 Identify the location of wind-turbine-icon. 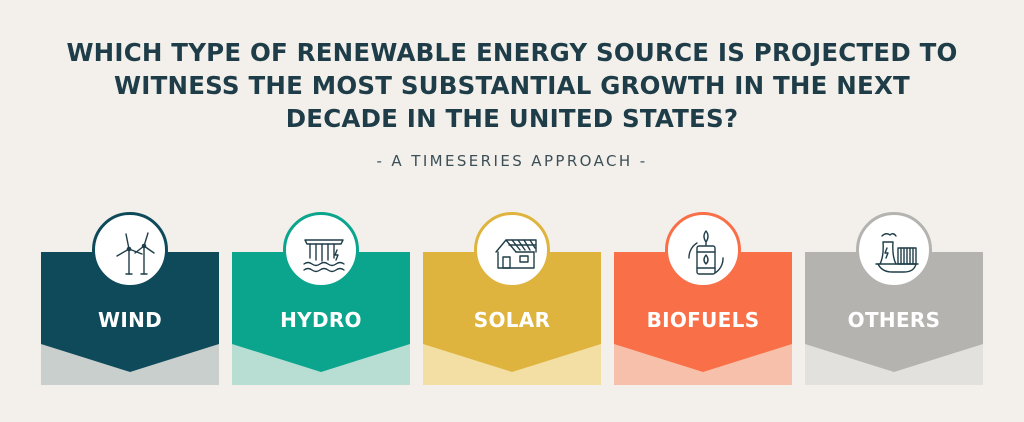
(135, 253).